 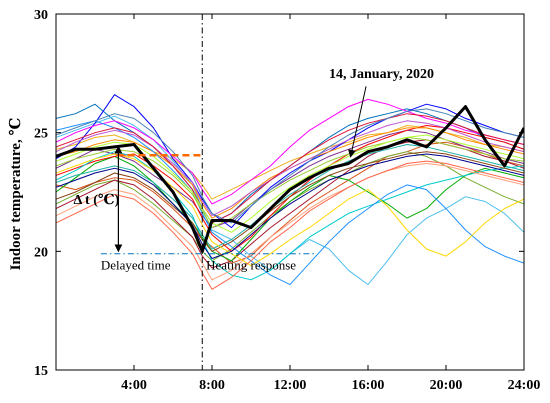 I want to click on y-tick-label: 15, so click(x=41, y=371).